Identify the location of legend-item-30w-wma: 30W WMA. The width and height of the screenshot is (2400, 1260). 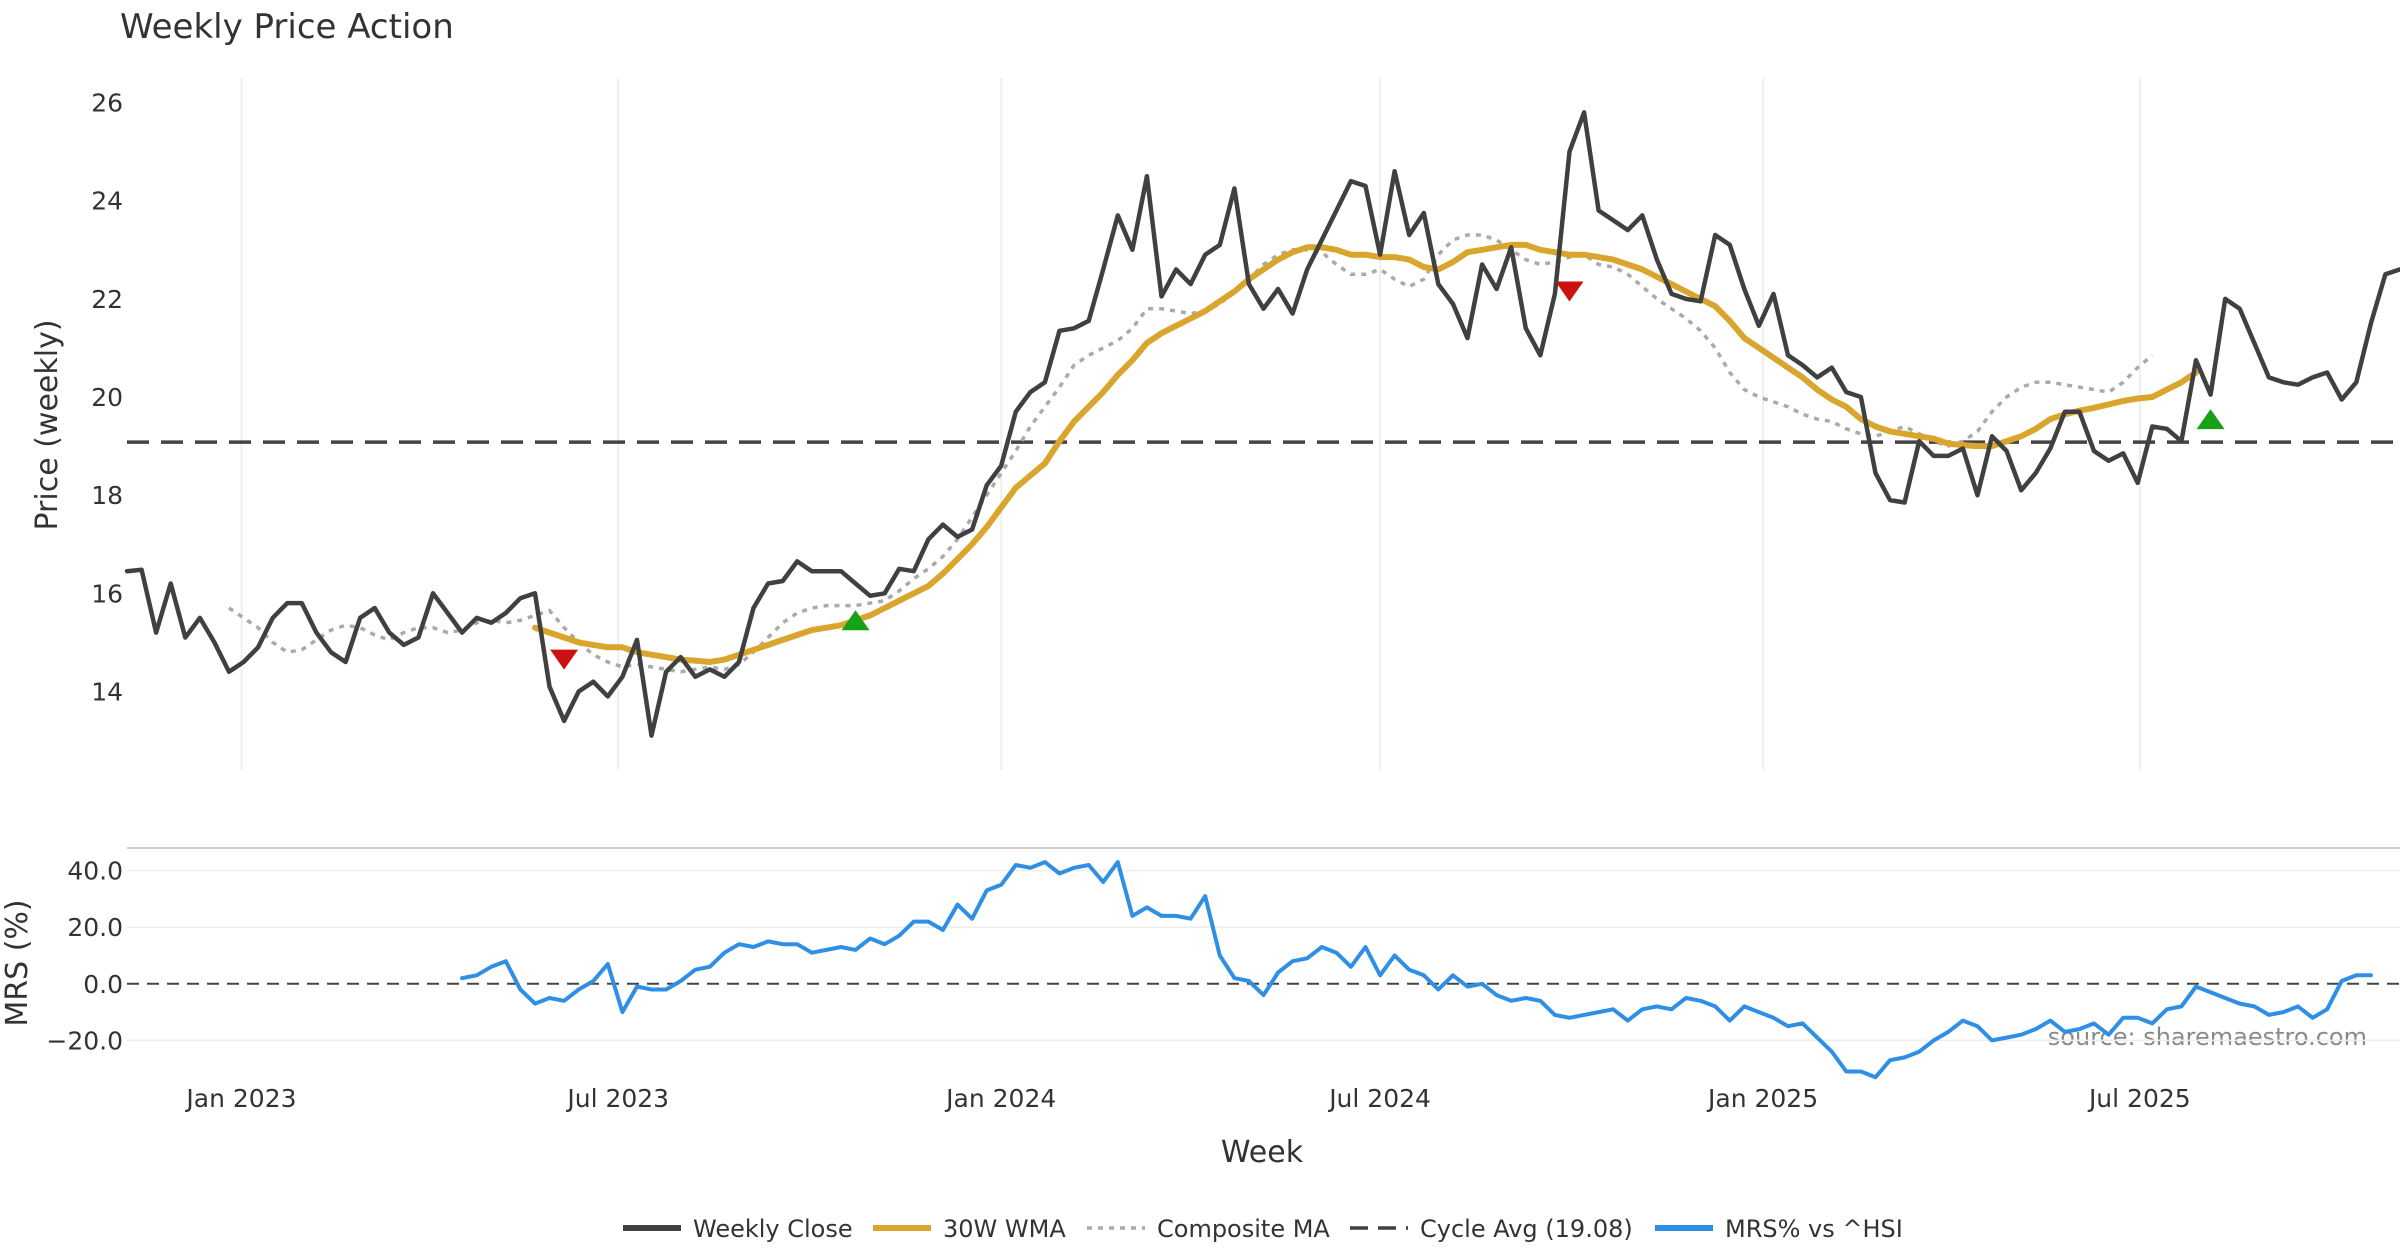
(969, 1229).